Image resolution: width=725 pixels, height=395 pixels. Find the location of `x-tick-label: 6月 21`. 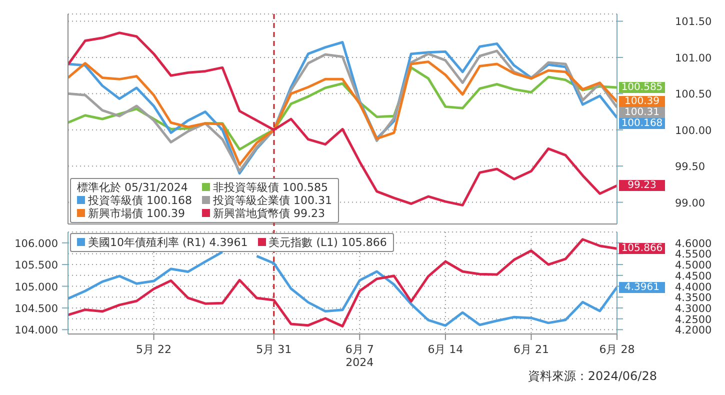

x-tick-label: 6月 21 is located at coordinates (531, 349).